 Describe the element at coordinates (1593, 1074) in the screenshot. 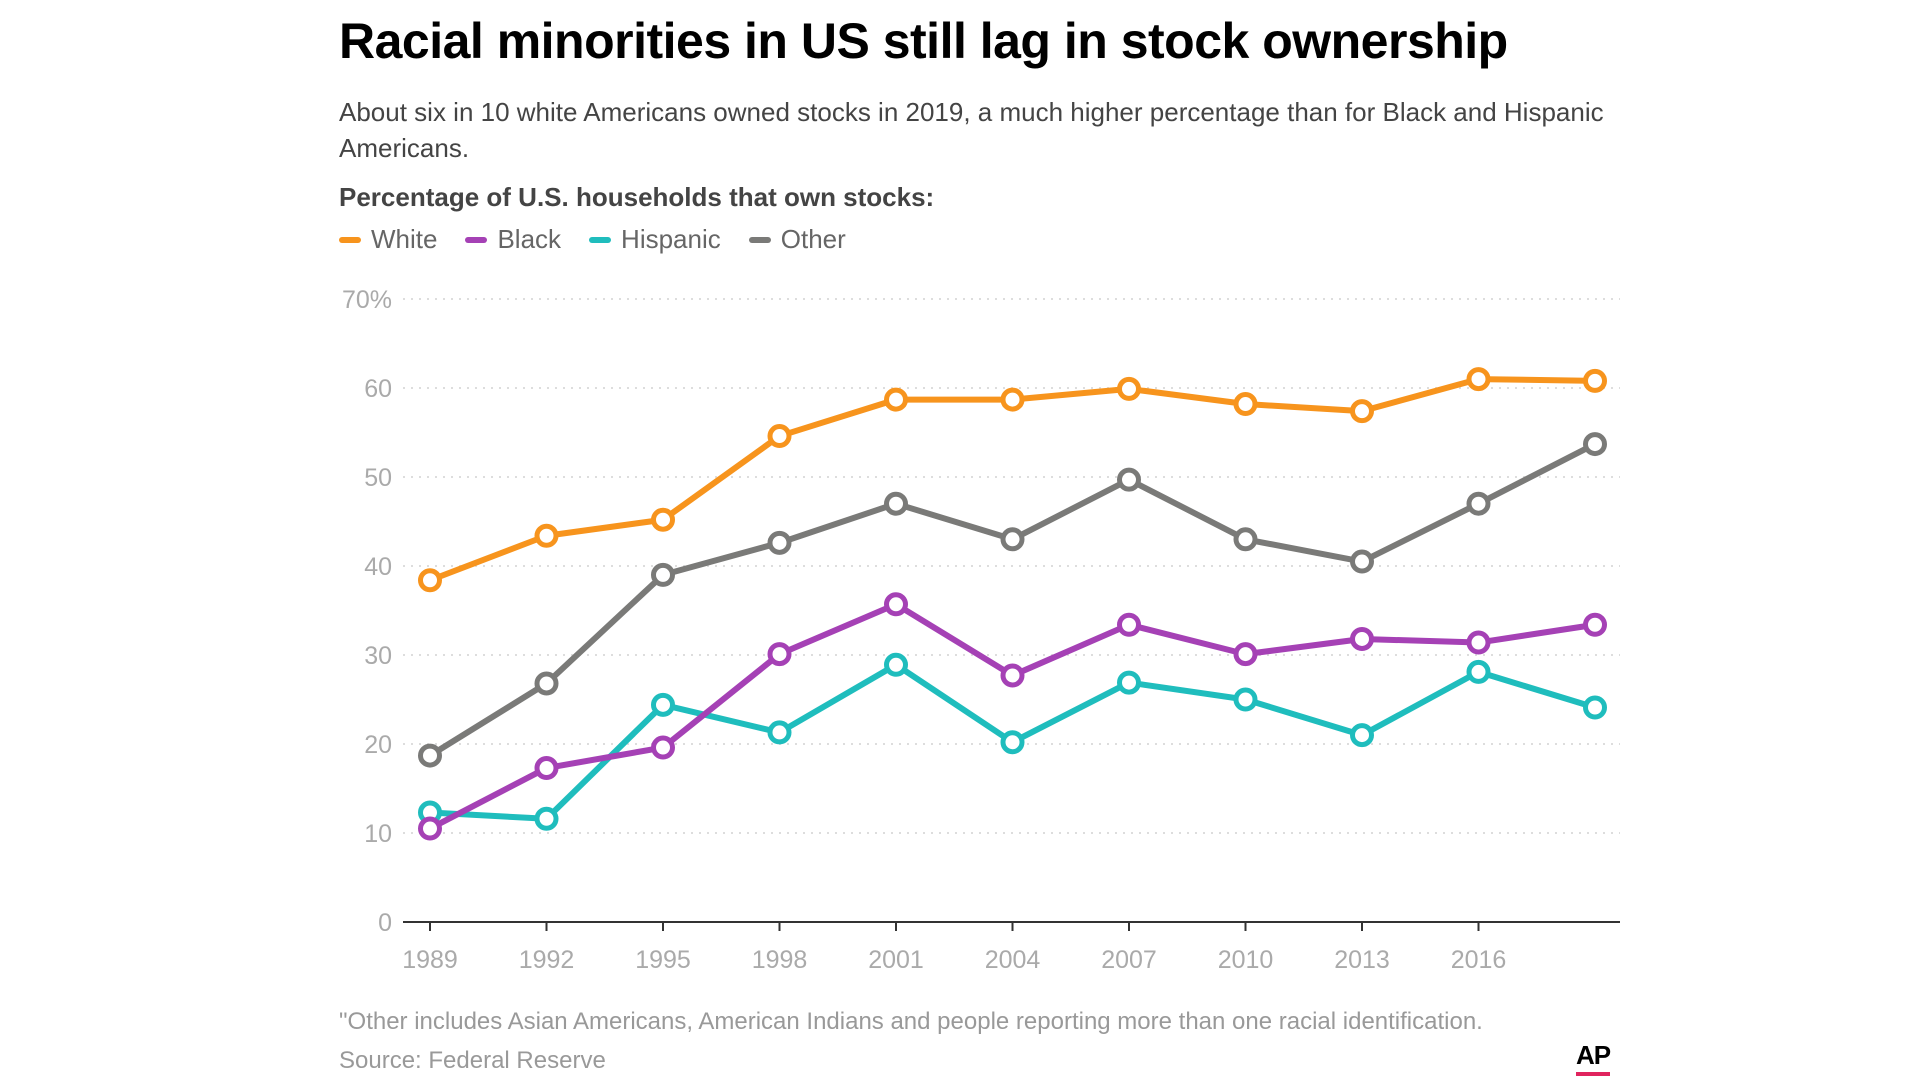

I see `ap-logo-underline` at that location.